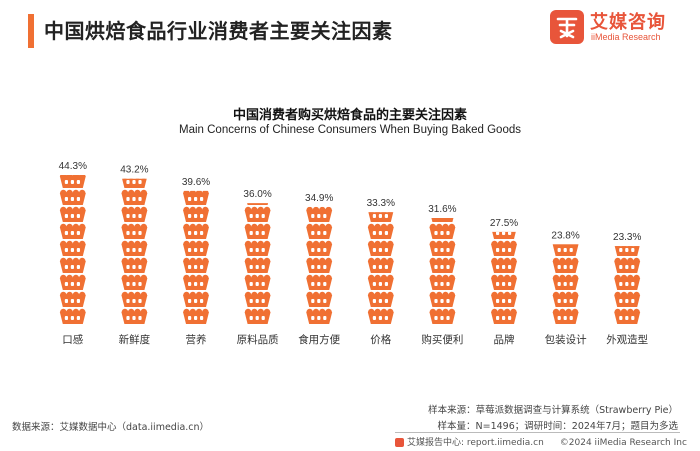 Image resolution: width=700 pixels, height=451 pixels. I want to click on value-label: 36.0%, so click(257, 194).